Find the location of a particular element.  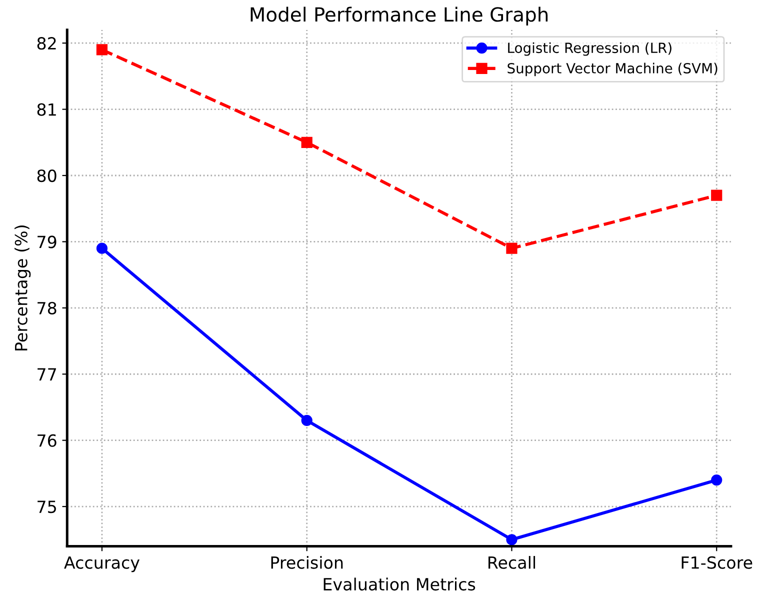

x-tick-label: Accuracy is located at coordinates (102, 564).